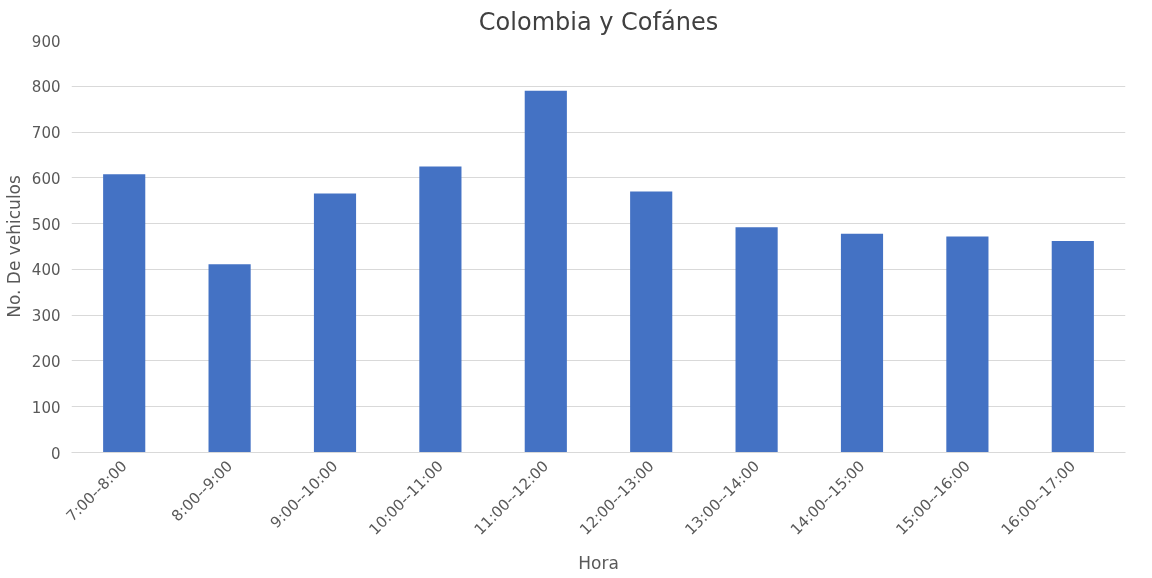  Describe the element at coordinates (46, 270) in the screenshot. I see `y-tick-label: 400` at that location.